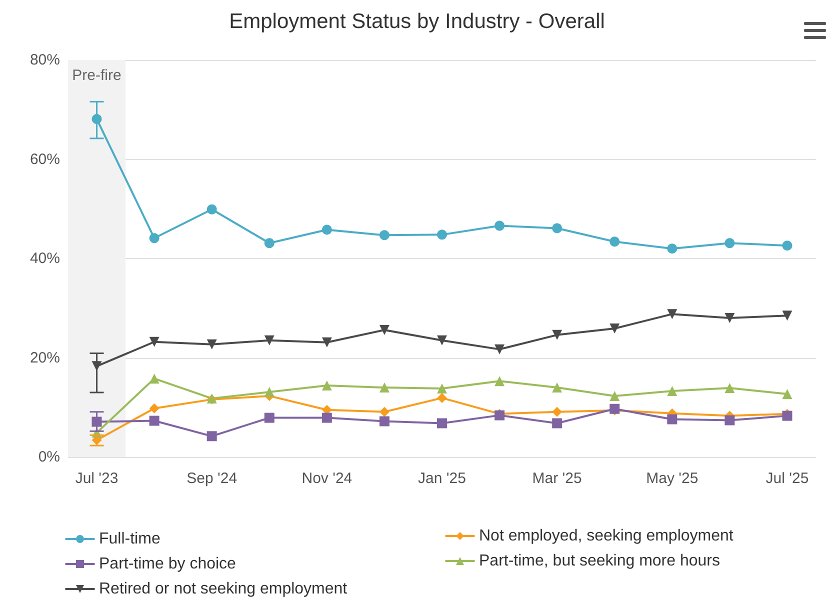  What do you see at coordinates (167, 564) in the screenshot?
I see `legend-label: Part-time by choice` at bounding box center [167, 564].